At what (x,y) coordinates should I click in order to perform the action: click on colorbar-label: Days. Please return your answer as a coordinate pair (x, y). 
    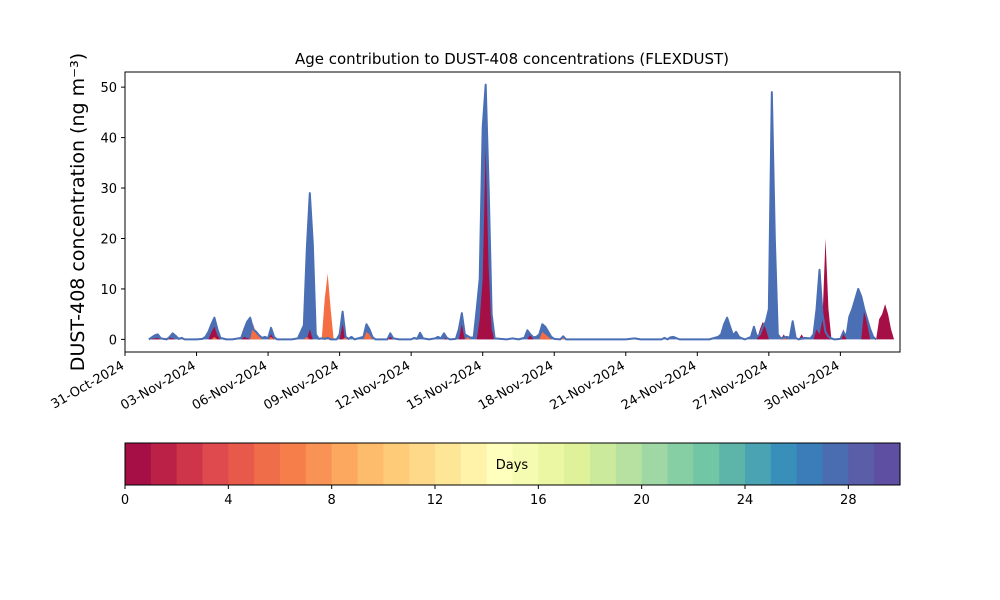
    Looking at the image, I should click on (512, 465).